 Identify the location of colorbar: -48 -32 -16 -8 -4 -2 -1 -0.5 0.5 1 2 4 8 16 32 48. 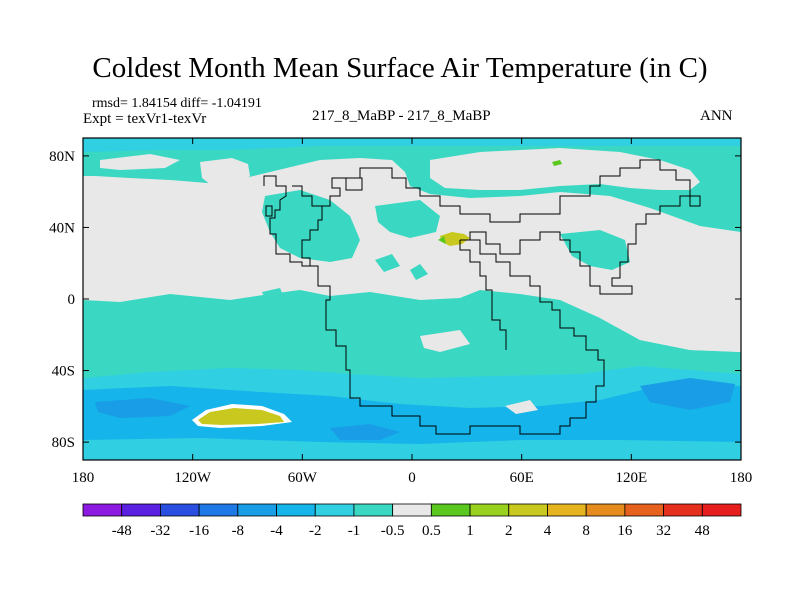
(412, 521).